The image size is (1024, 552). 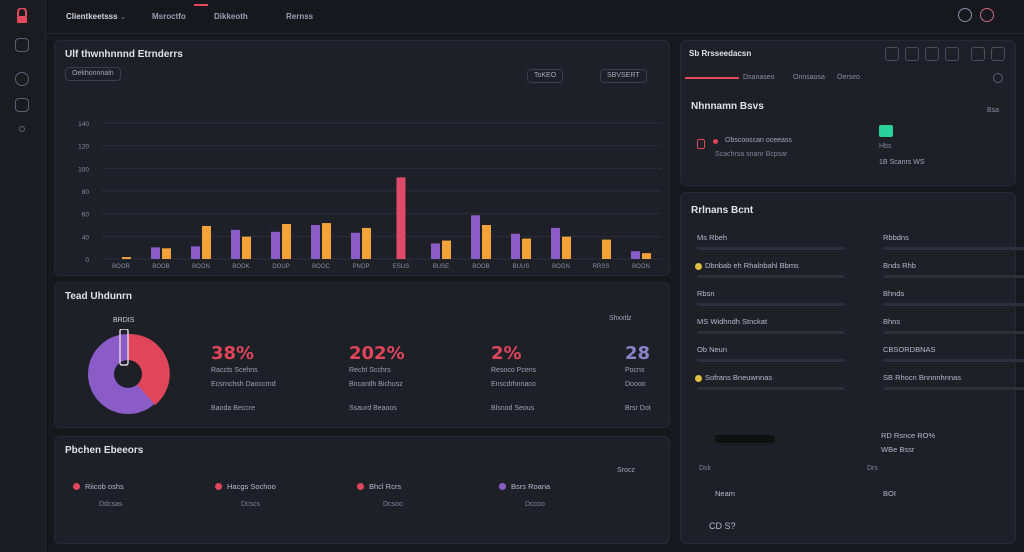 I want to click on rb-b6: BOI, so click(x=889, y=493).